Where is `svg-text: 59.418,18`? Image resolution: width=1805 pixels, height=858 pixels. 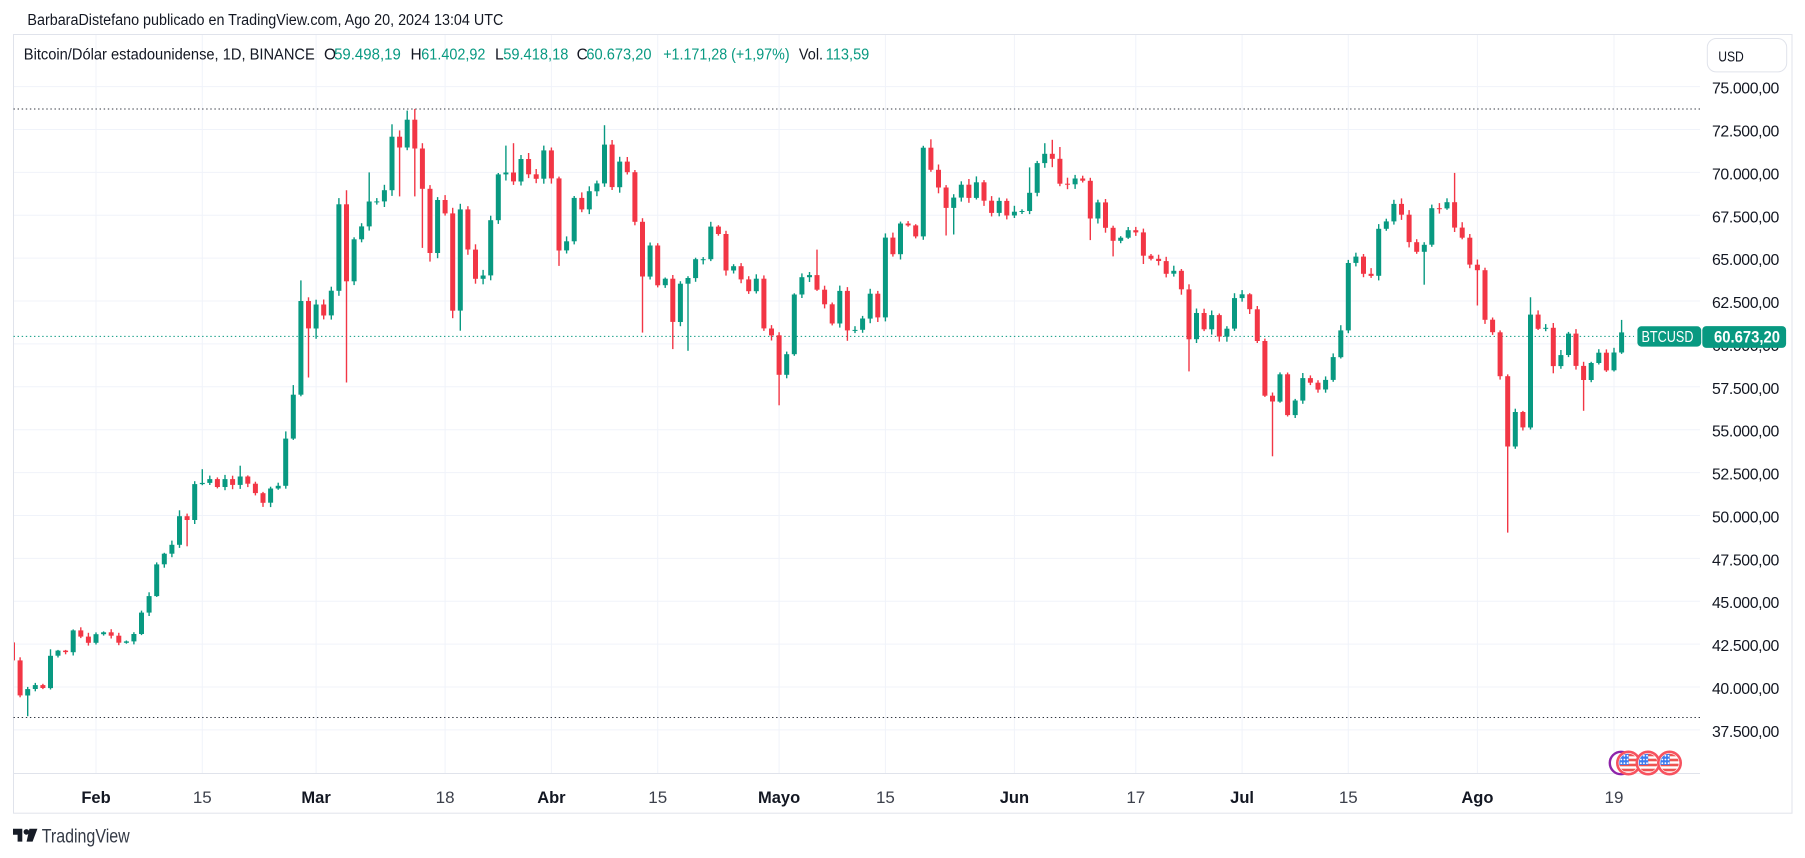
svg-text: 59.418,18 is located at coordinates (535, 55).